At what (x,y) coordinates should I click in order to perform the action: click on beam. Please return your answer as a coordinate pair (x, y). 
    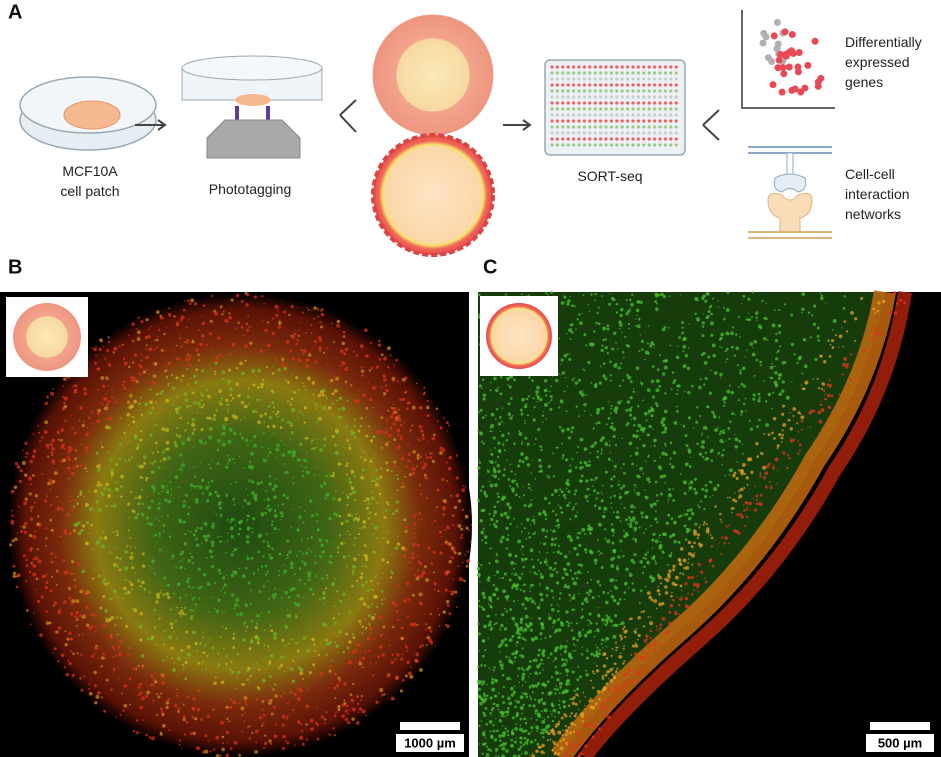
    Looking at the image, I should click on (237, 113).